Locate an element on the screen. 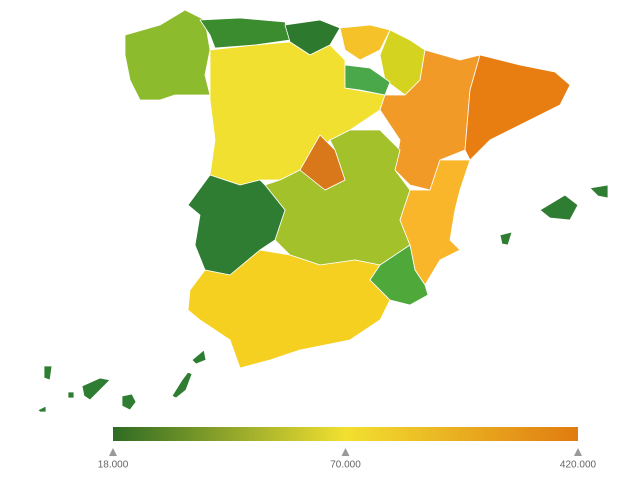 The image size is (621, 488). scale-tick-label: 70.000 is located at coordinates (345, 465).